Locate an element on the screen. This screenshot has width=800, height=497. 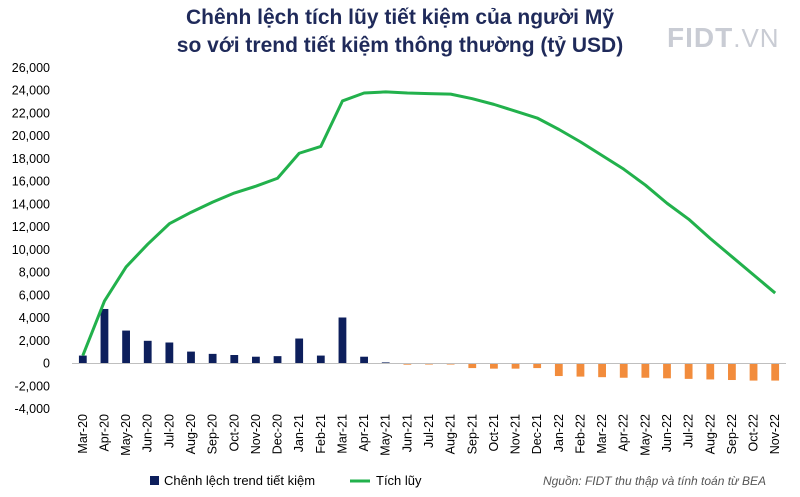
logo-tld: .VN is located at coordinates (756, 38).